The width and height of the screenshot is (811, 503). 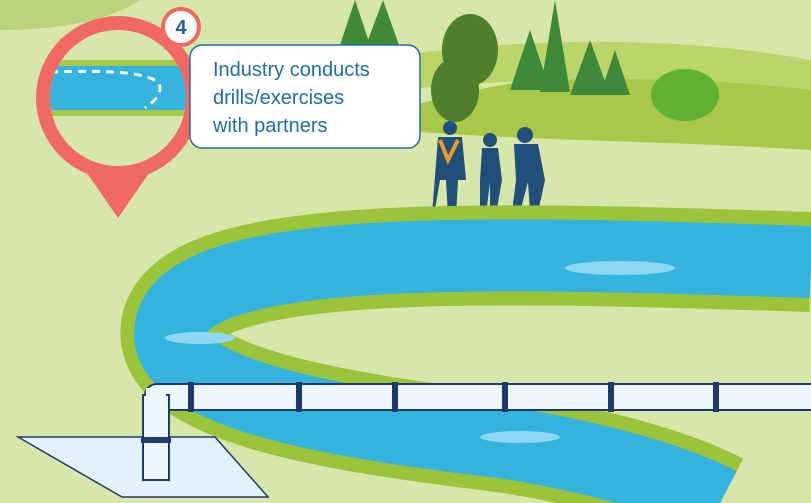 I want to click on trees, so click(x=529, y=61).